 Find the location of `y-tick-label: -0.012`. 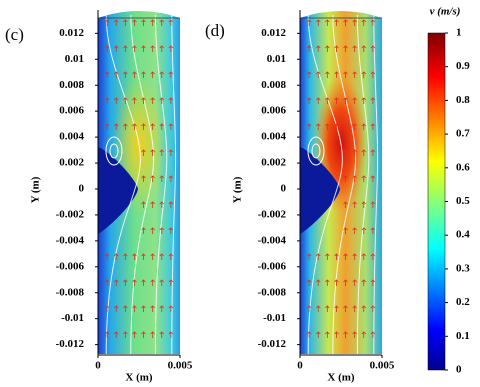

y-tick-label: -0.012 is located at coordinates (70, 344).